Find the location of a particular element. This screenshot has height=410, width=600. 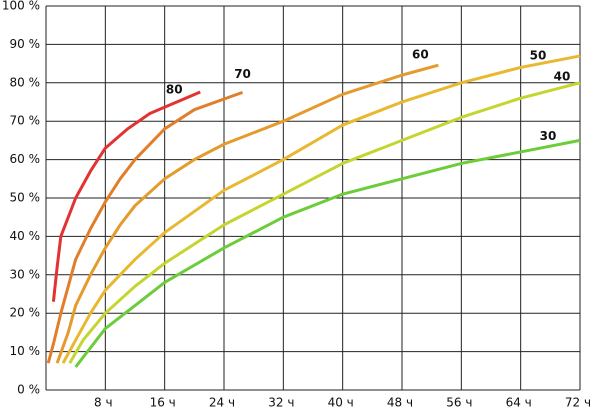

series-label: 80 is located at coordinates (174, 90).